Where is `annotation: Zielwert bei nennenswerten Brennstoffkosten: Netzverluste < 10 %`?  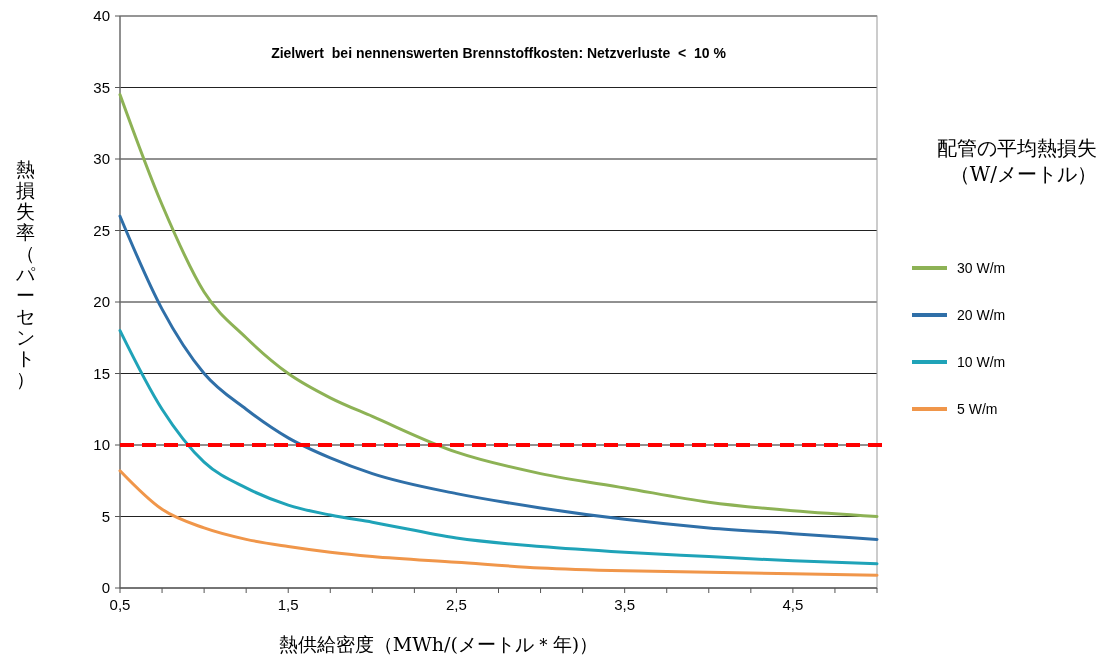 annotation: Zielwert bei nennenswerten Brennstoffkosten: Netzverluste < 10 % is located at coordinates (499, 53).